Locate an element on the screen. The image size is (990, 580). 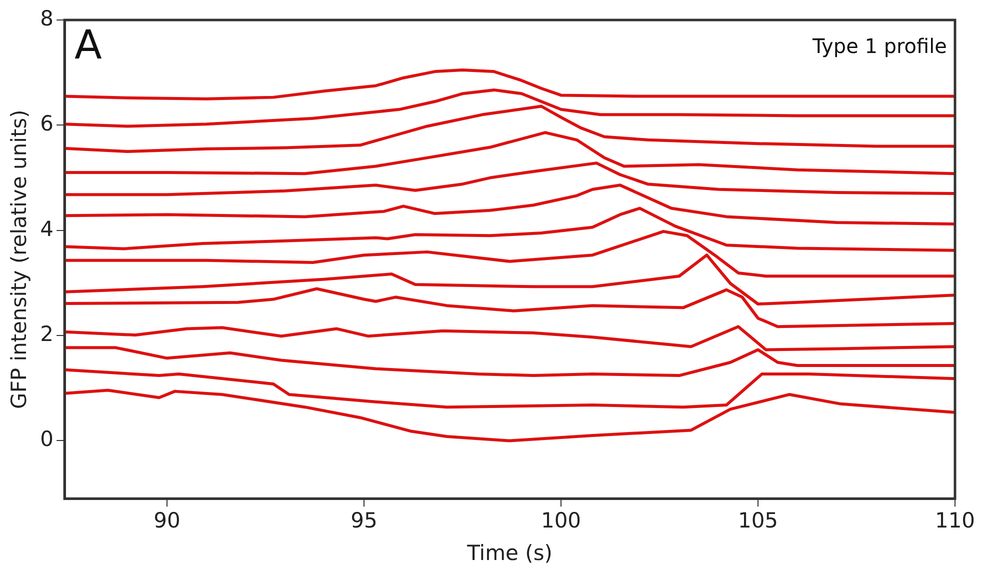
x-tick-label: 95 is located at coordinates (364, 520).